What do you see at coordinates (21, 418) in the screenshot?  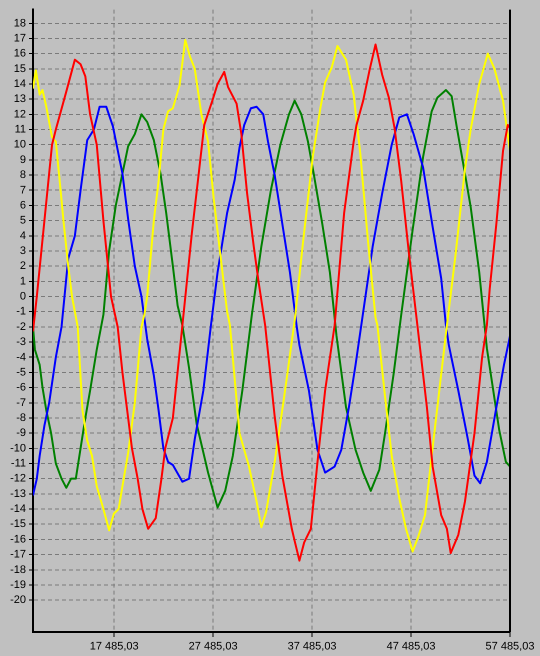 I see `y-tick-label: -8` at bounding box center [21, 418].